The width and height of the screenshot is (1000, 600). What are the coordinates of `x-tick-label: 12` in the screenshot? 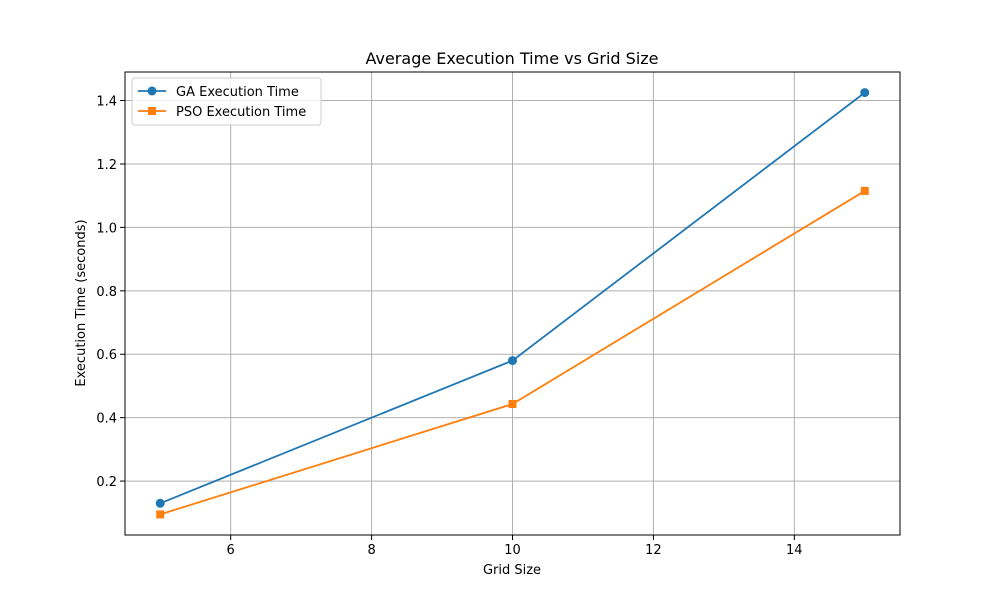 It's located at (653, 550).